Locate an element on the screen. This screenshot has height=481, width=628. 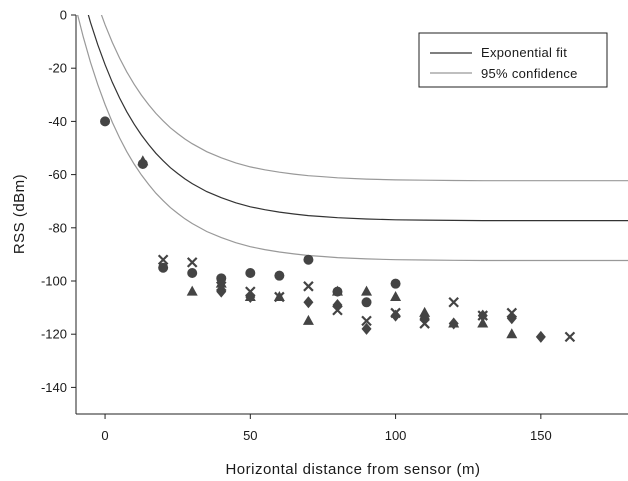
y-tick-label: -40 is located at coordinates (57, 121).